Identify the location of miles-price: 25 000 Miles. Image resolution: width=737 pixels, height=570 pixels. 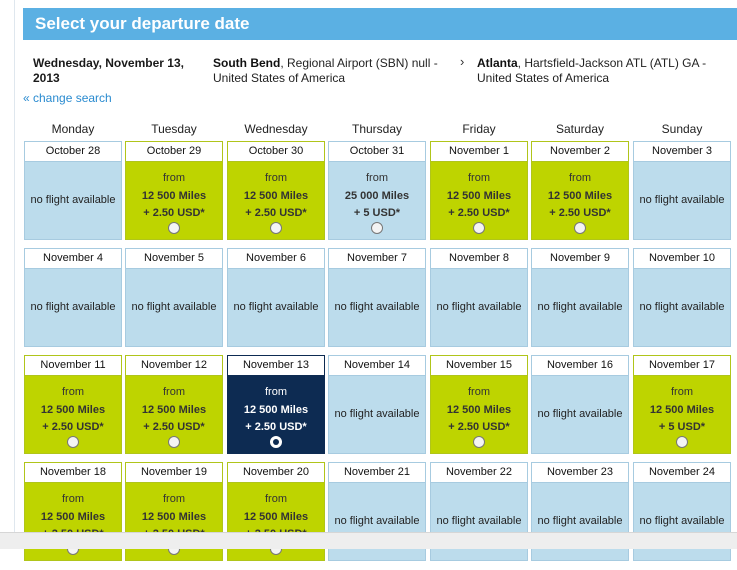
(377, 196).